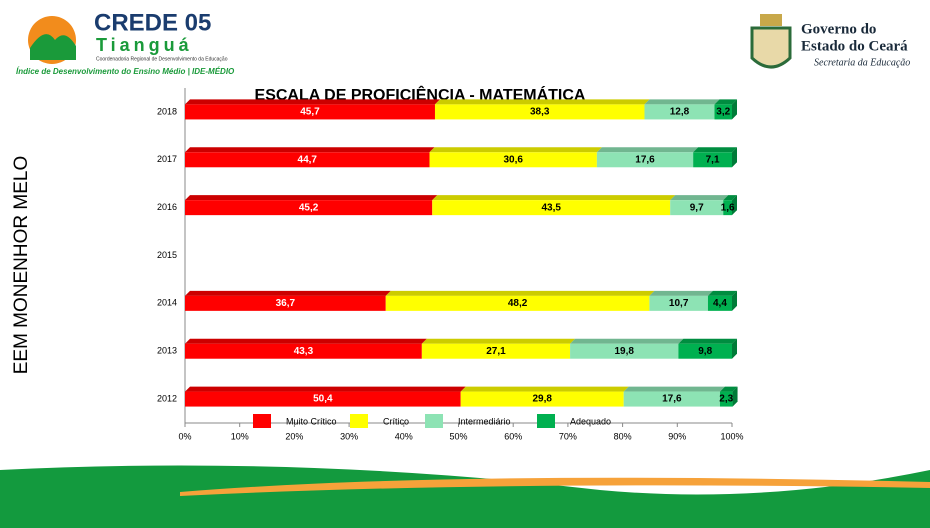 The width and height of the screenshot is (930, 528). Describe the element at coordinates (396, 421) in the screenshot. I see `legend-label: Crítico` at that location.